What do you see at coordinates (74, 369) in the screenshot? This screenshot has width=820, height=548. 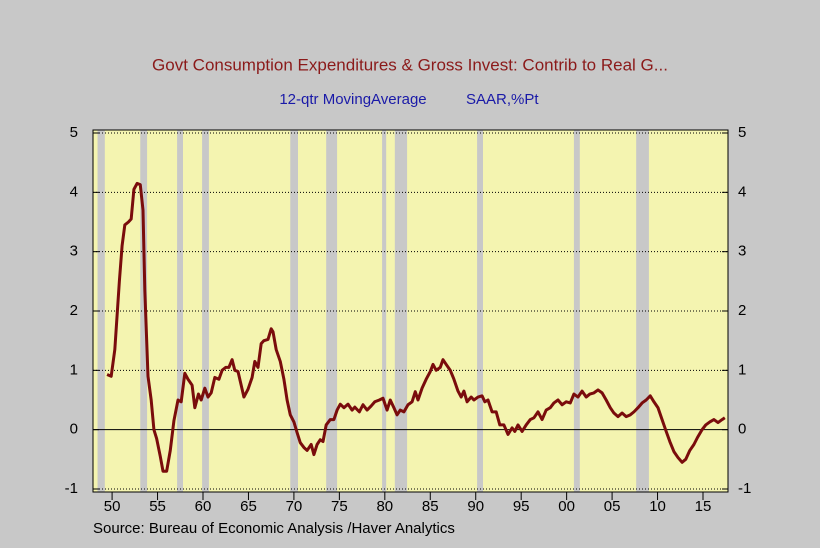 I see `y-tick-label: 1` at bounding box center [74, 369].